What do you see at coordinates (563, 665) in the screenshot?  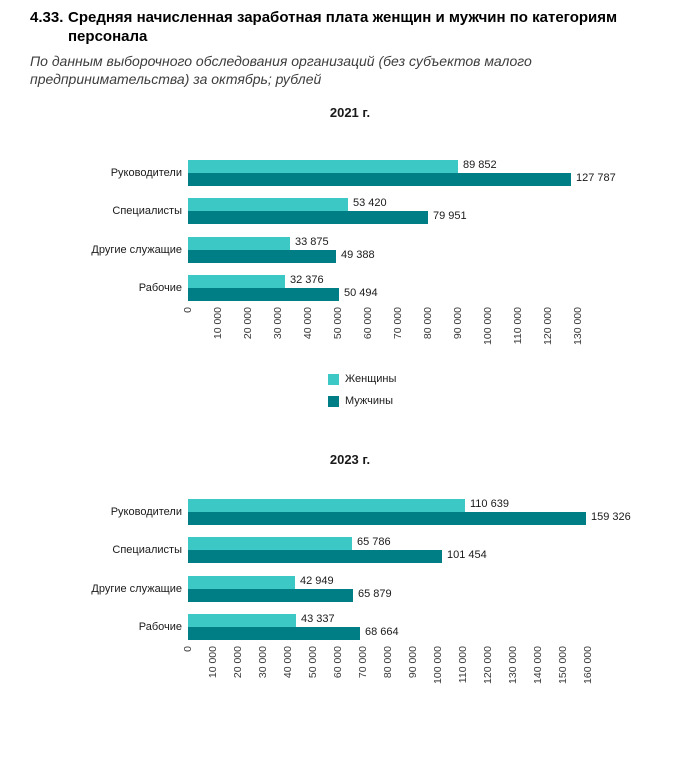 I see `x-axis-tick-label: 150 000` at bounding box center [563, 665].